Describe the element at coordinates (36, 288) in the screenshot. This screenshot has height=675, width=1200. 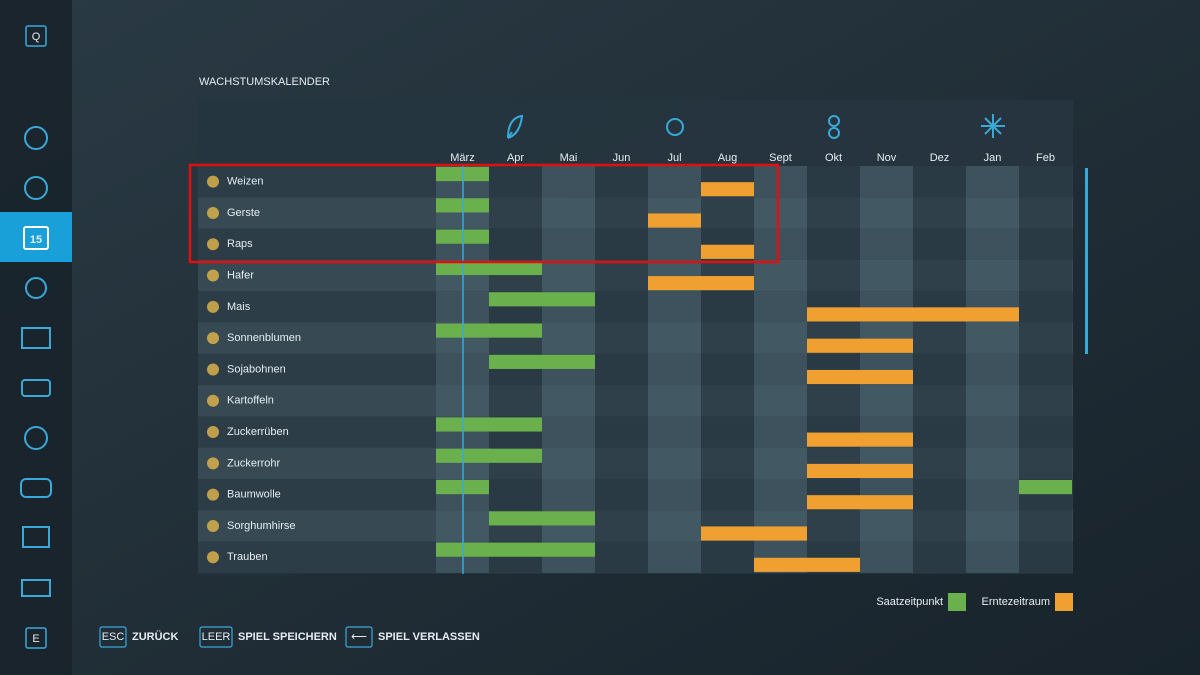
I see `weather-icon` at that location.